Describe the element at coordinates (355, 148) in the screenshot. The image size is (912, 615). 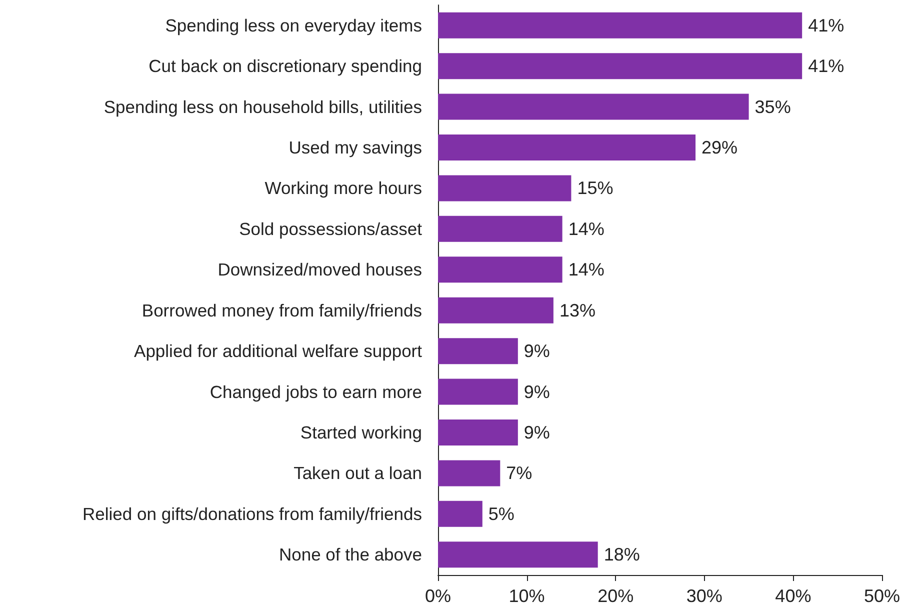
I see `y-tick-label: Used my savings` at that location.